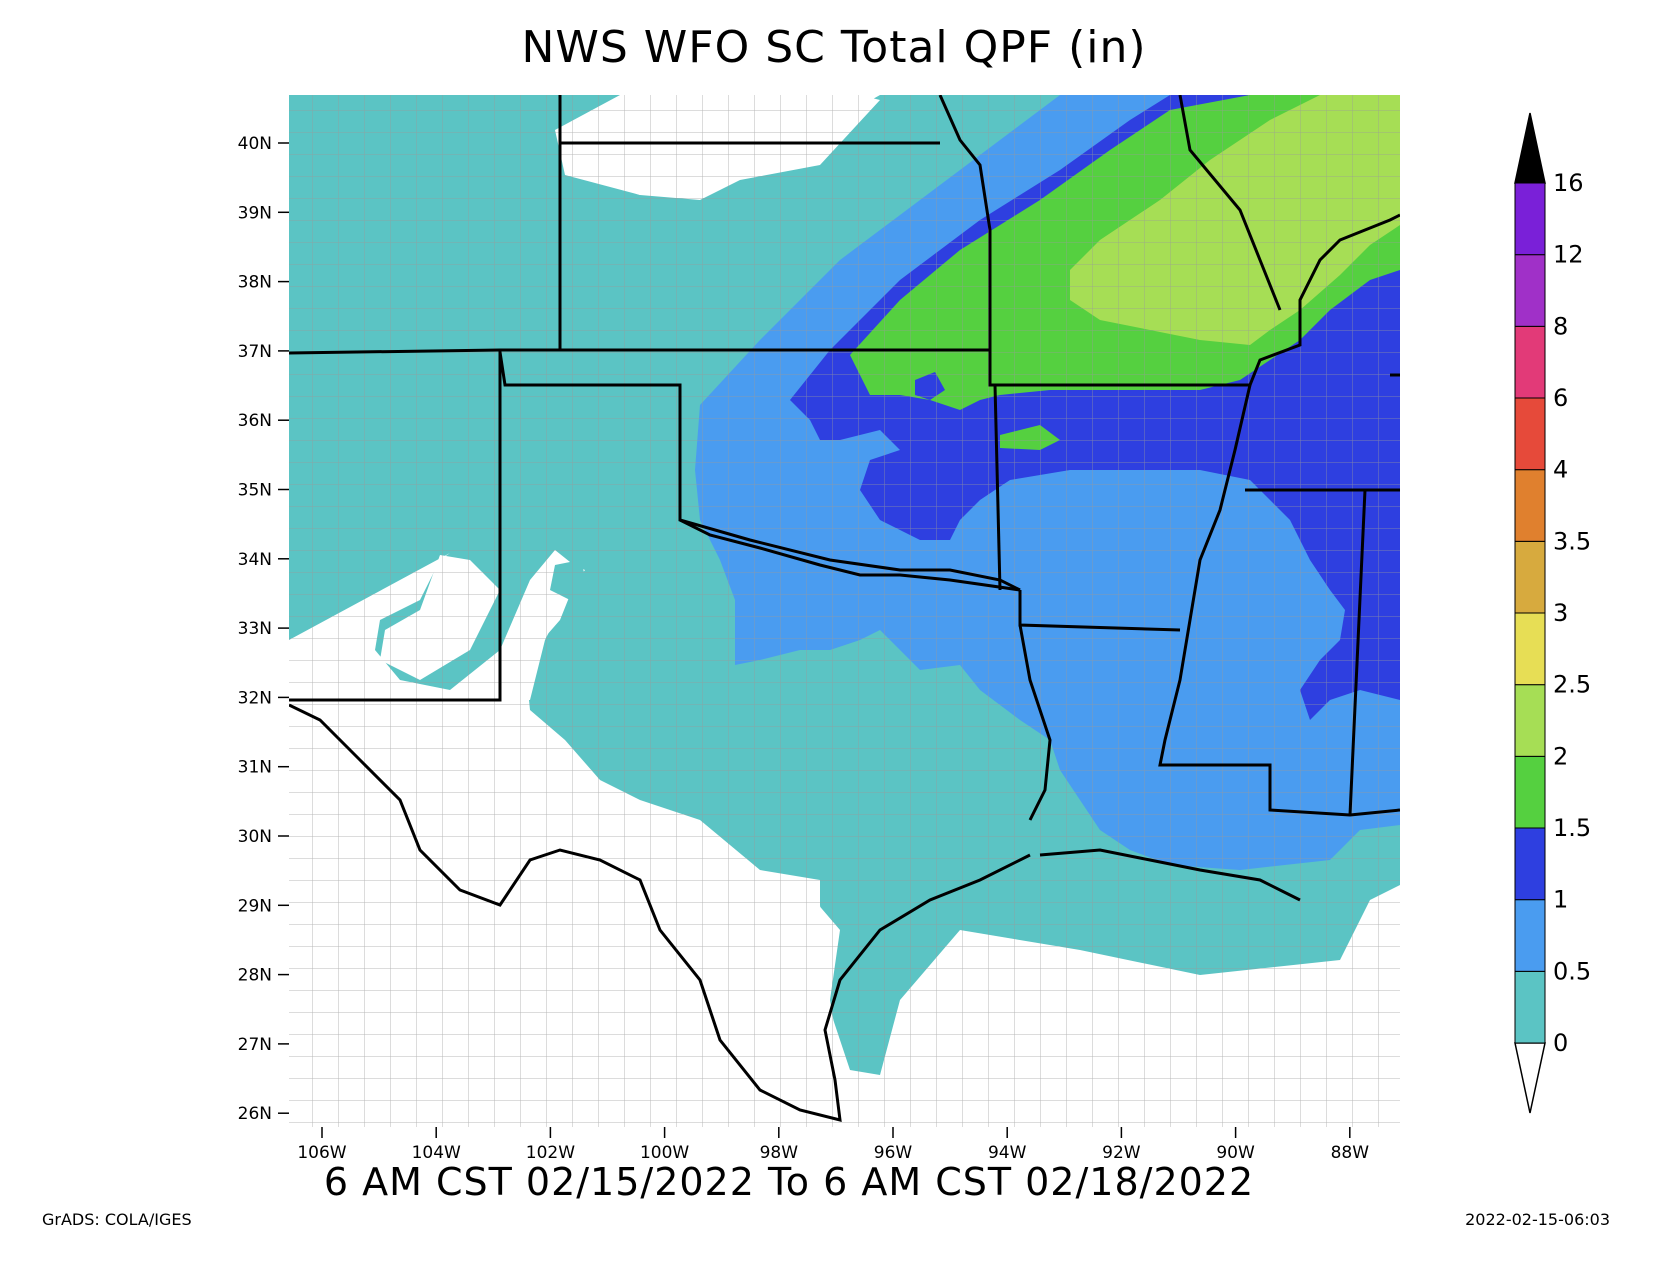  What do you see at coordinates (255, 768) in the screenshot?
I see `lat-tick-label: 31N` at bounding box center [255, 768].